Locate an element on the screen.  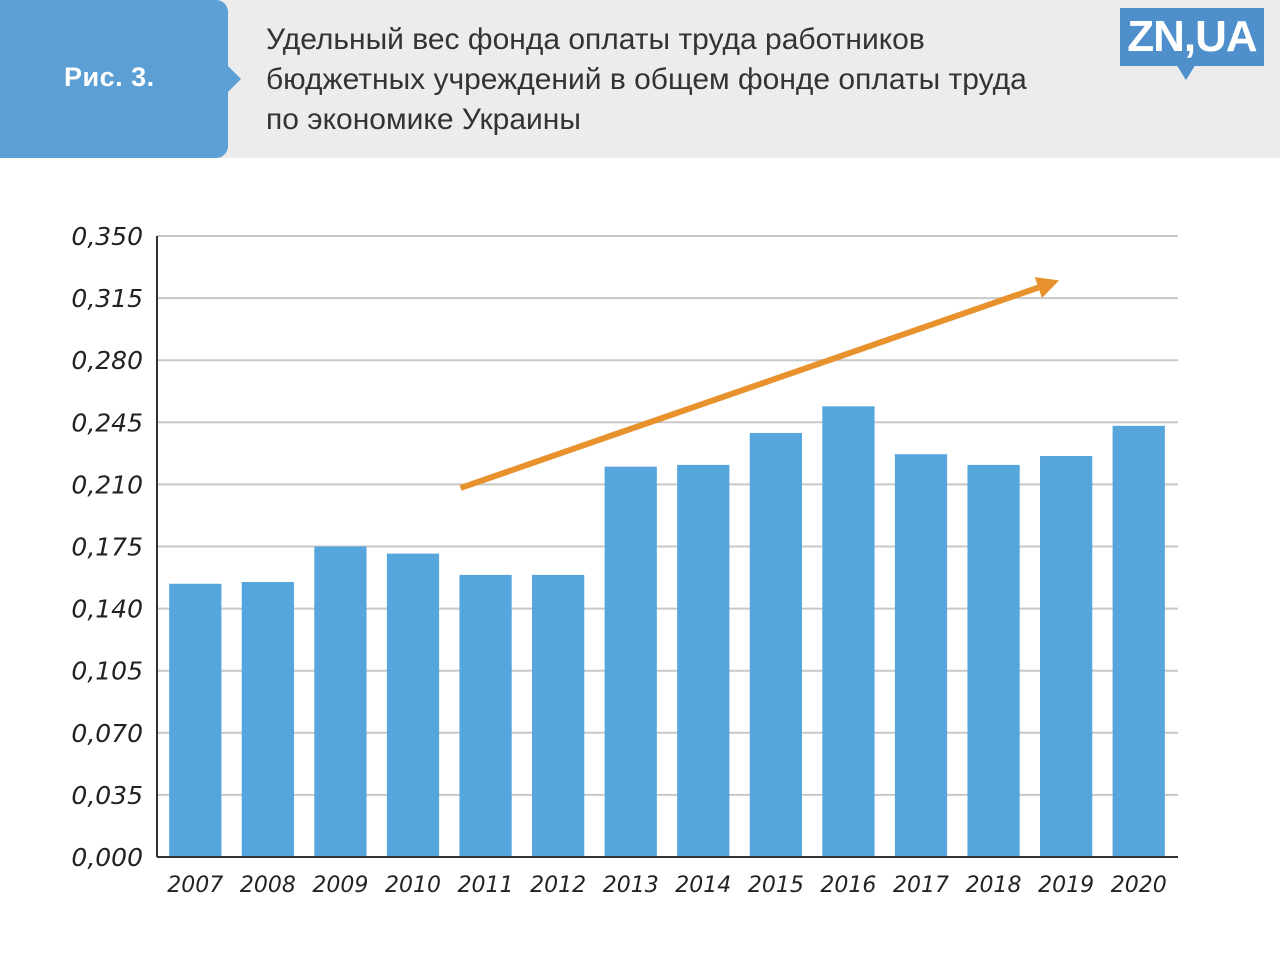
y-tick-label: 0,315 is located at coordinates (107, 298).